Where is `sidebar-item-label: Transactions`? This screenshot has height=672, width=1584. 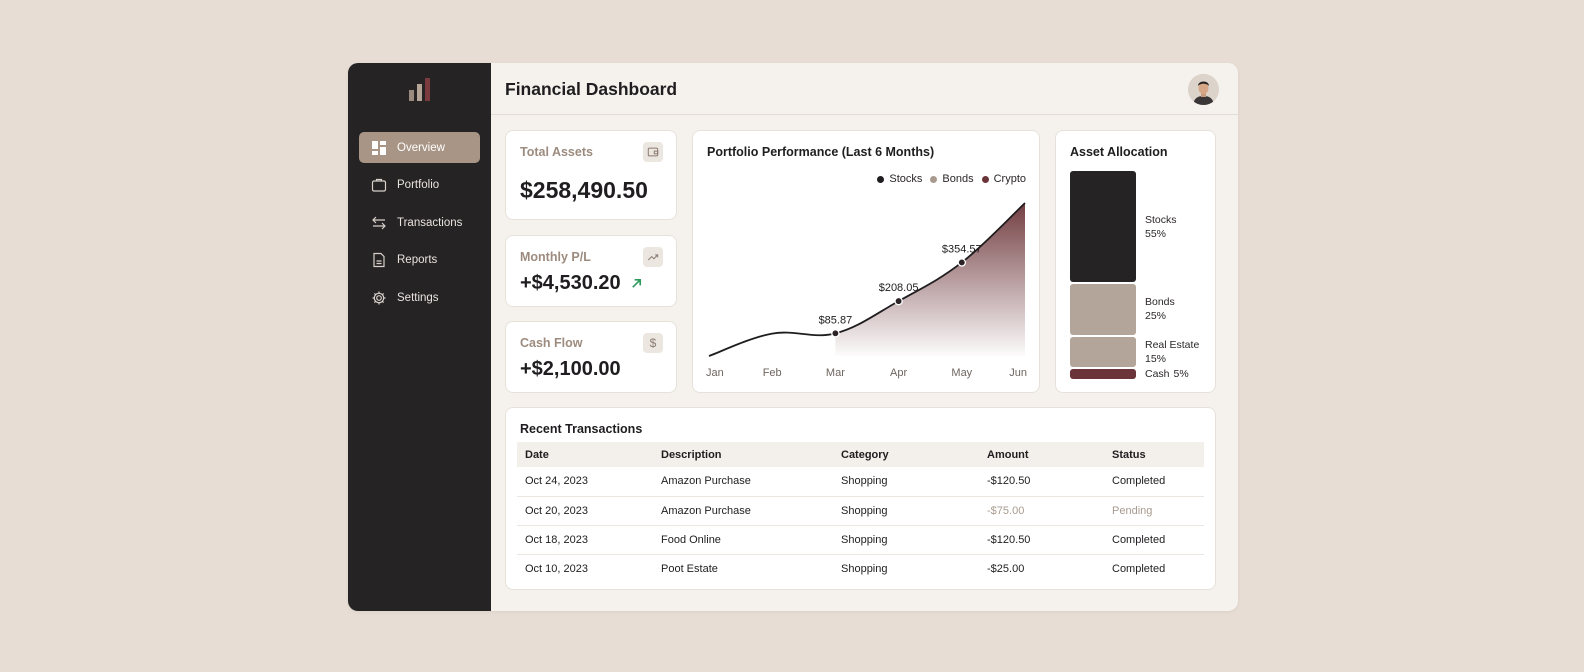
sidebar-item-label: Transactions is located at coordinates (430, 222).